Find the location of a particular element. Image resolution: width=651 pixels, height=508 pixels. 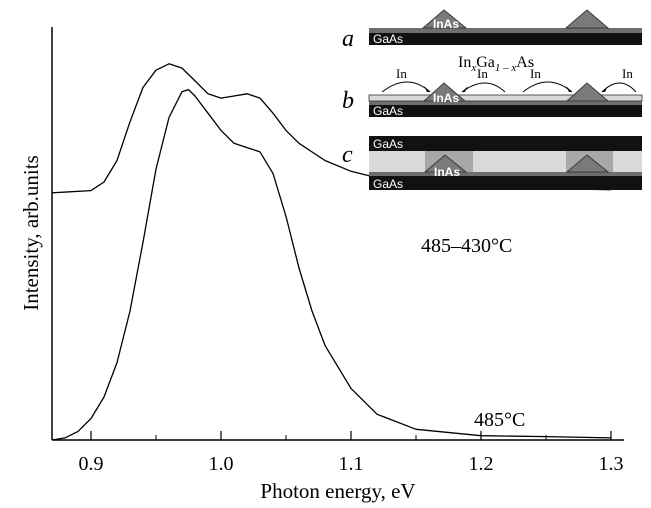

quantum-dot-c2 is located at coordinates (587, 163).